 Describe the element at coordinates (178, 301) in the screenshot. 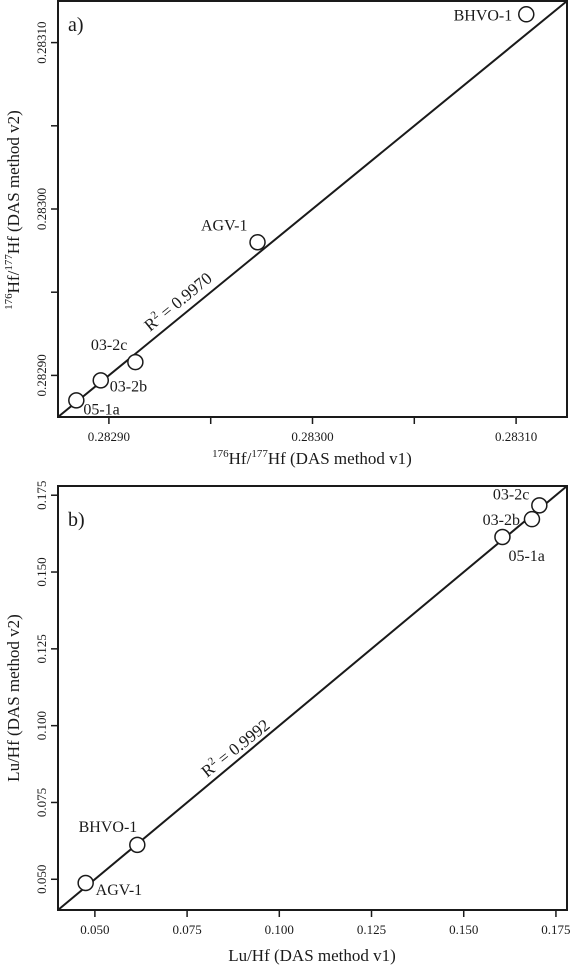

I see `panel-a-r2-label: R2 = 0.9970` at that location.